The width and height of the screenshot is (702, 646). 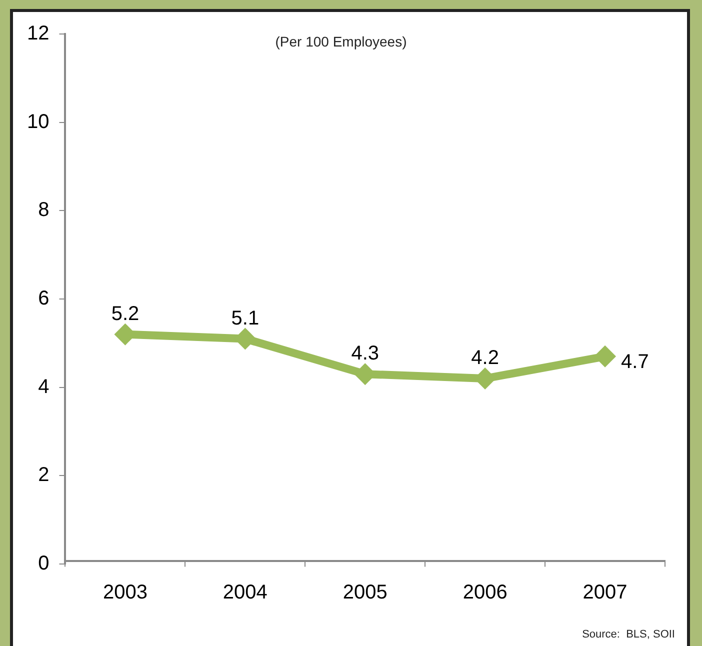 What do you see at coordinates (365, 592) in the screenshot?
I see `x-tick-label: 2005` at bounding box center [365, 592].